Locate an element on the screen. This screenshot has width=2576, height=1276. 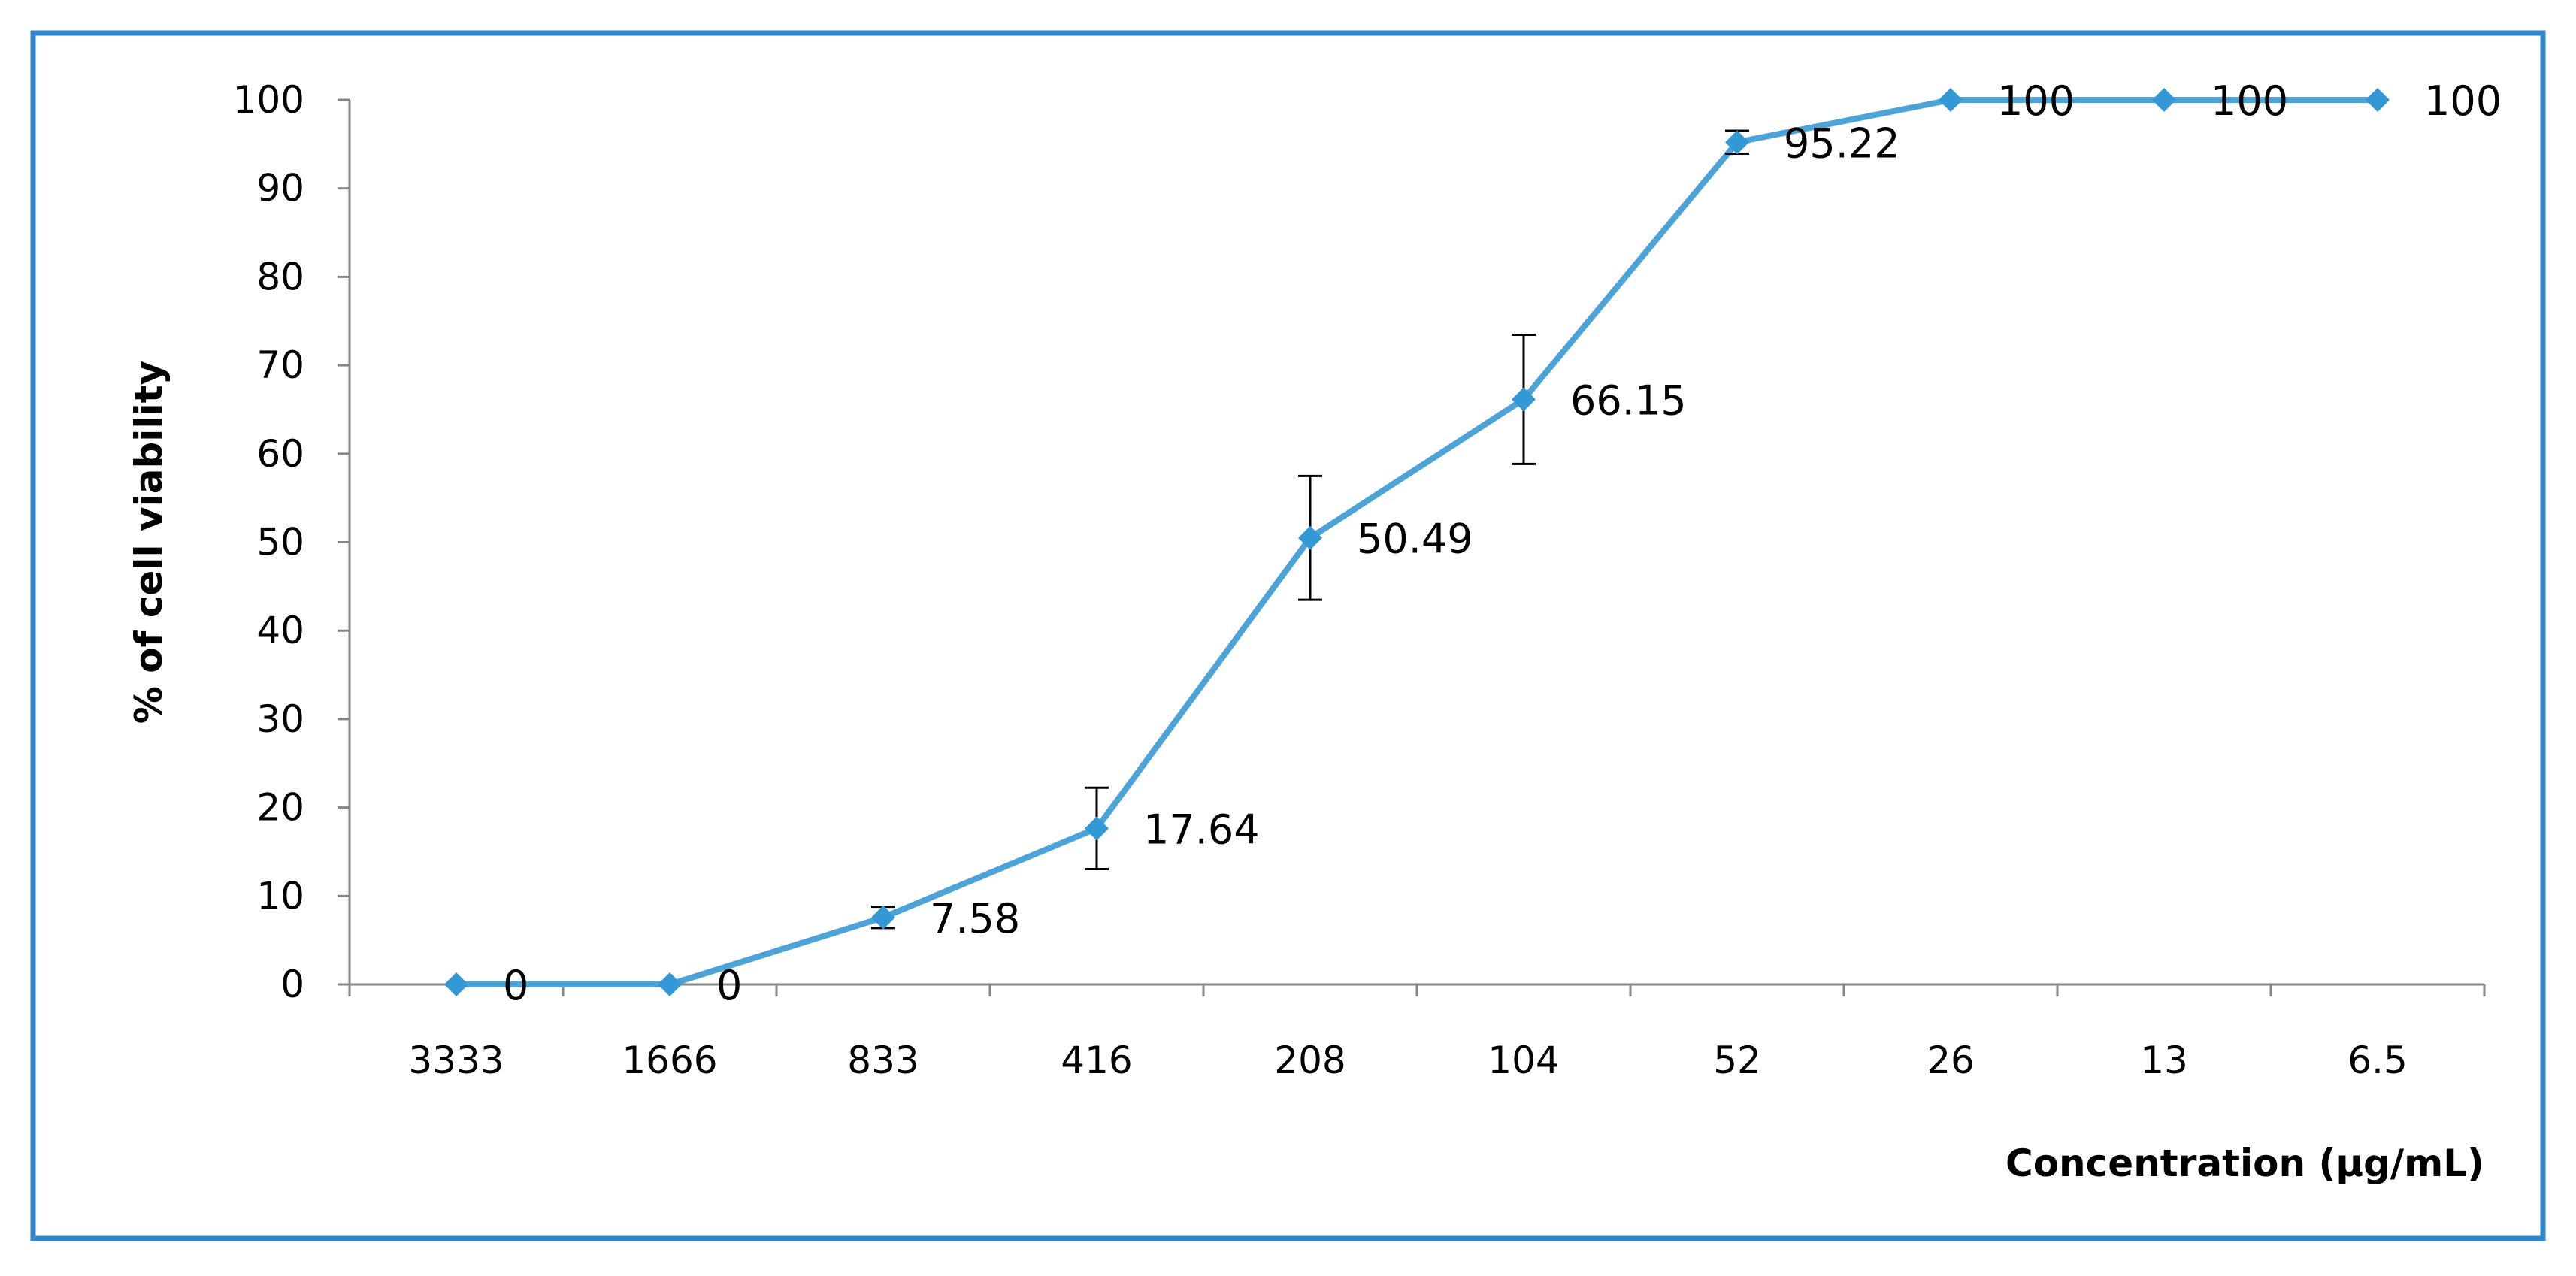
data-label: 95.22 is located at coordinates (1842, 143).